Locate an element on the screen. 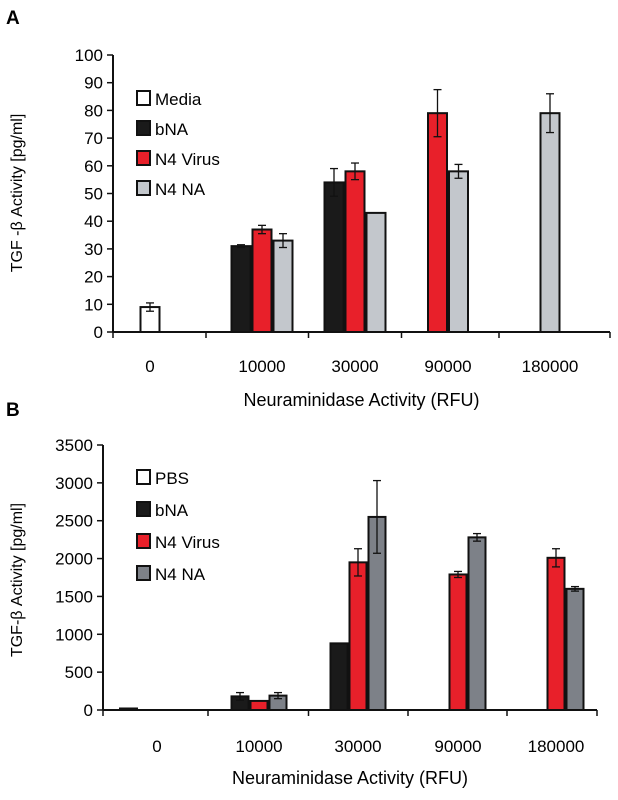 This screenshot has width=618, height=800. y-tick-label: 50 is located at coordinates (93, 194).